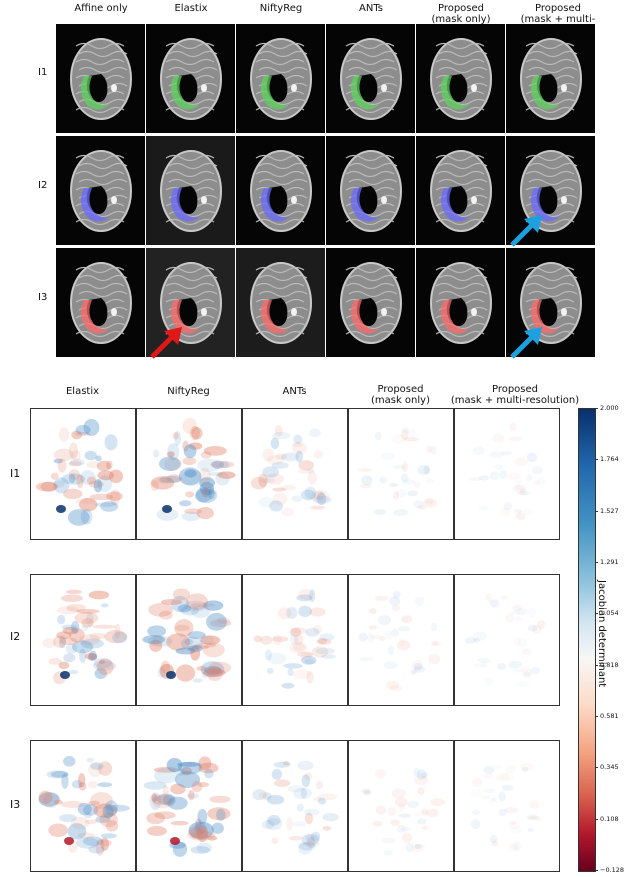 This screenshot has height=877, width=640. Describe the element at coordinates (609, 613) in the screenshot. I see `colorbar-tick-label: 1.054` at that location.